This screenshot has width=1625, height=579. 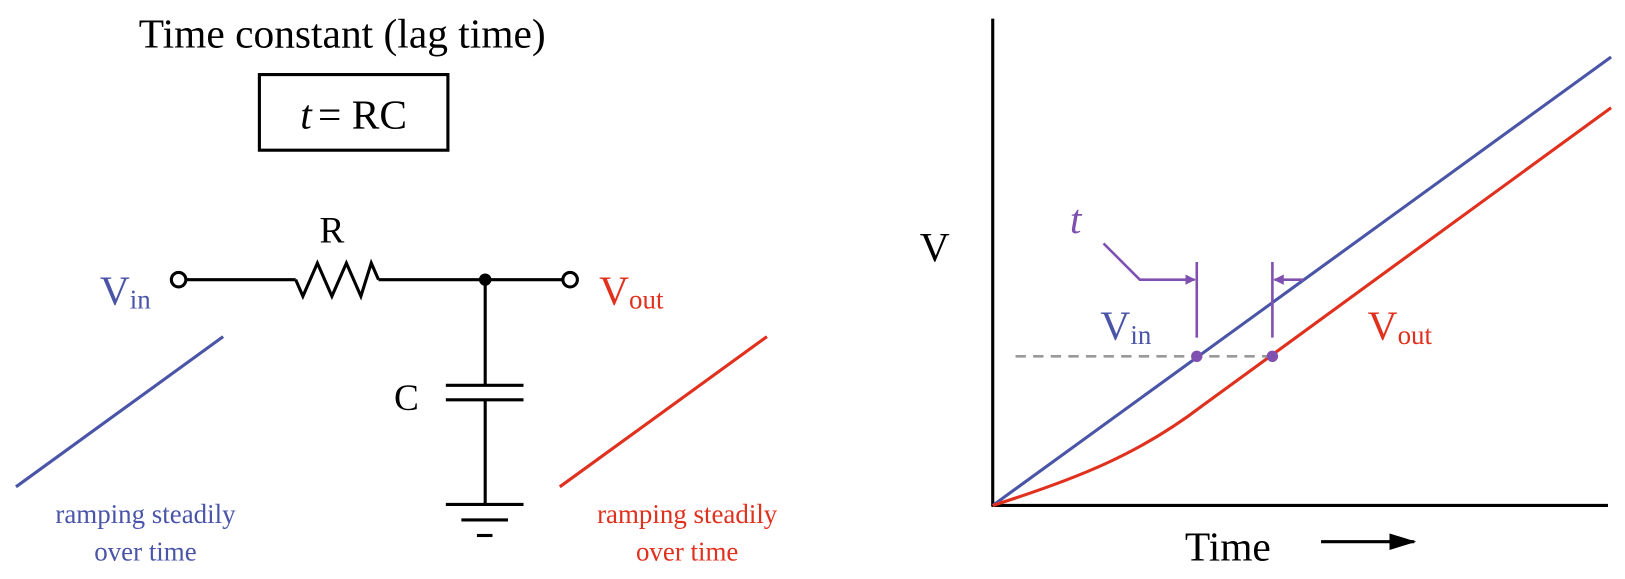 What do you see at coordinates (374, 398) in the screenshot?
I see `circuit` at bounding box center [374, 398].